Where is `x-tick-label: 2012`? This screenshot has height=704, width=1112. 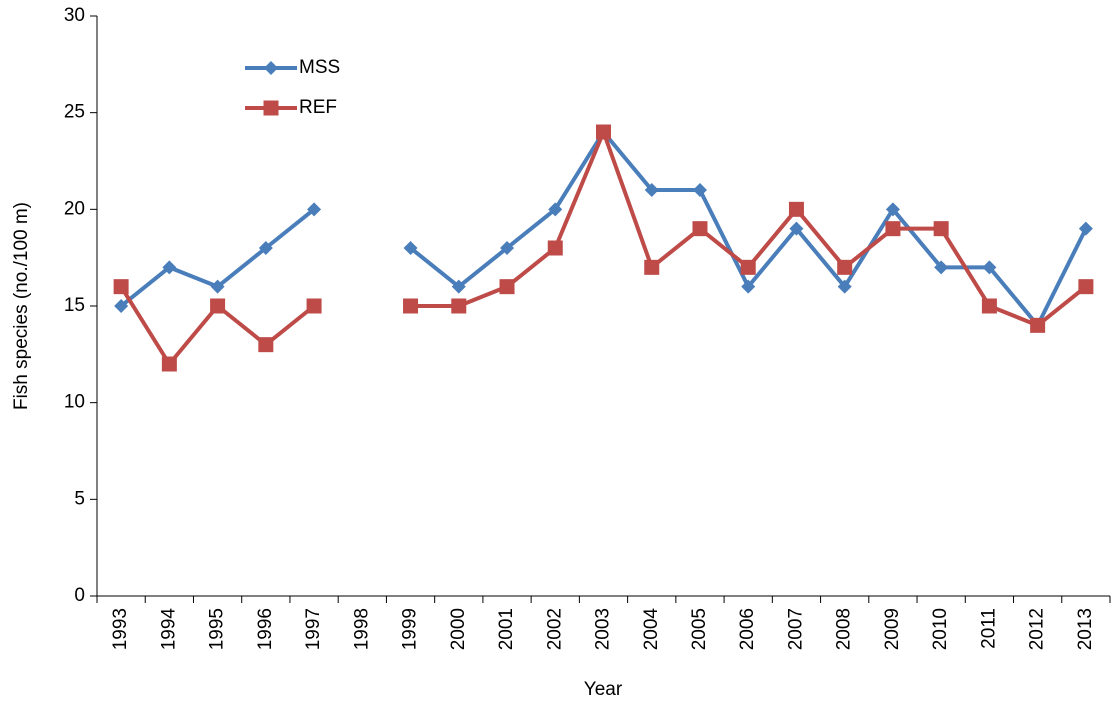
x-tick-label: 2012 is located at coordinates (1037, 629).